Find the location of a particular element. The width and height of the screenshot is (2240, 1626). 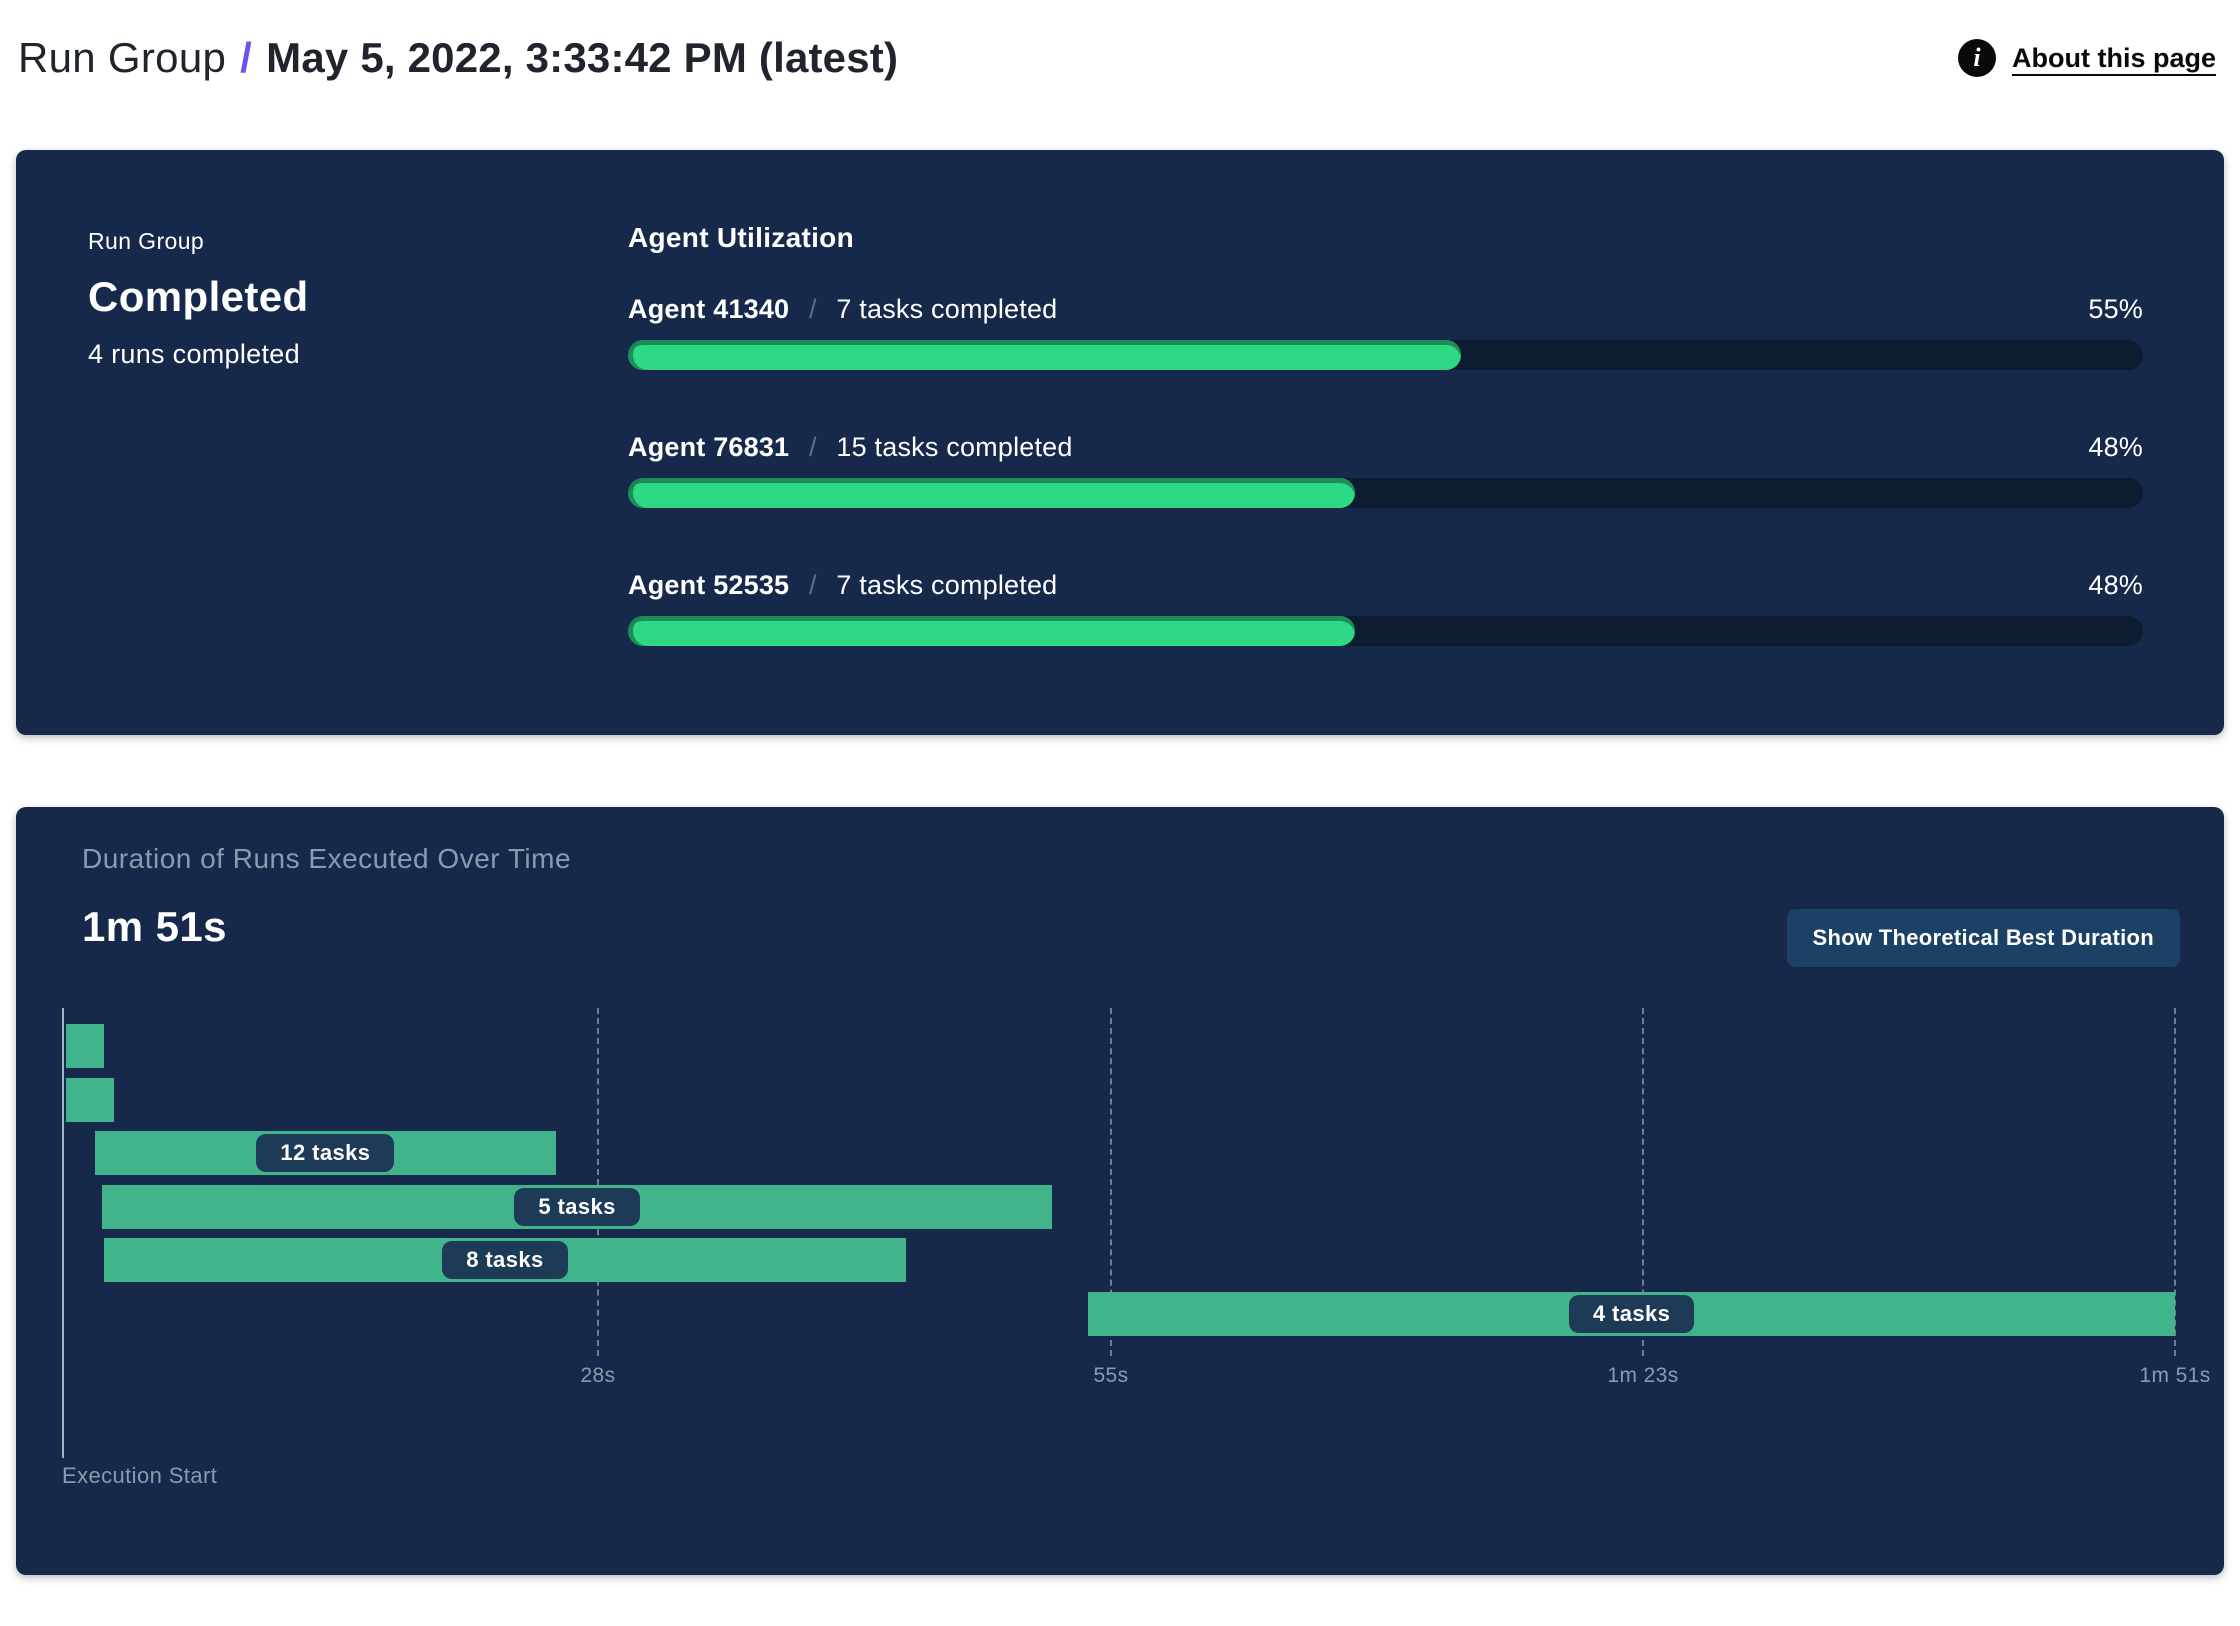

run-bar-4: 5 tasks is located at coordinates (577, 1206).